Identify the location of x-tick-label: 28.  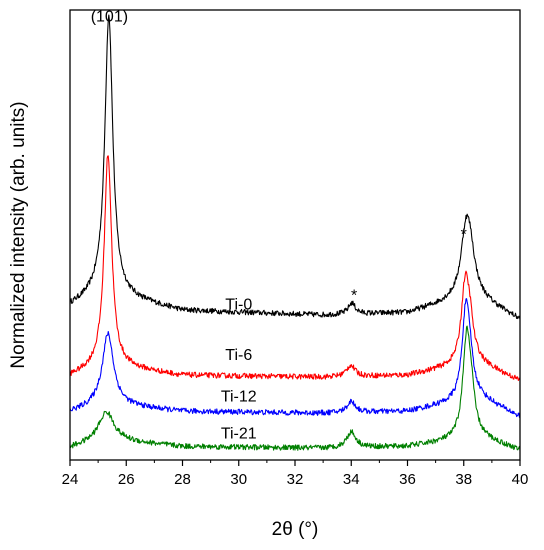
(182, 479).